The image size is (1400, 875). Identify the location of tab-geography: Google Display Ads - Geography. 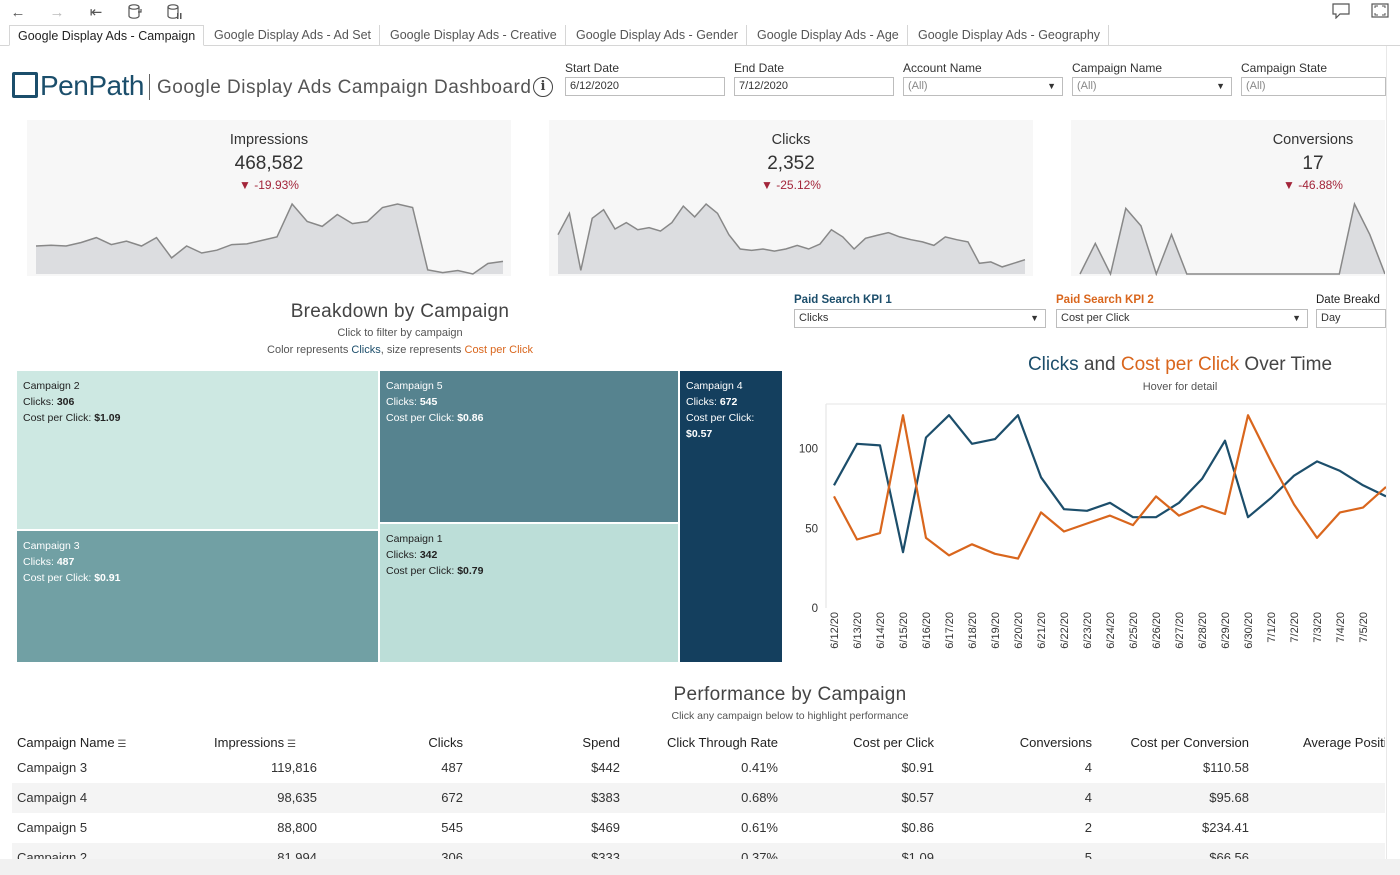
(1010, 35).